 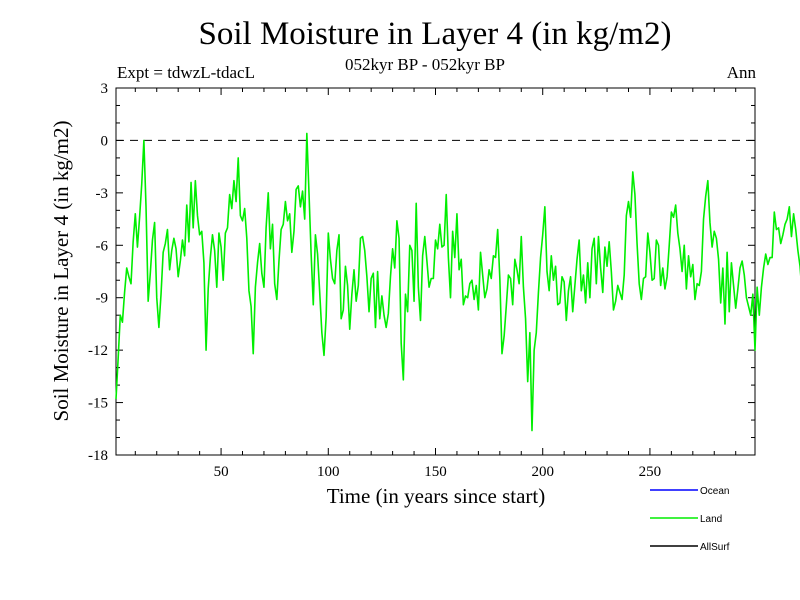 I want to click on chart-subtitle: 052kyr BP - 052kyr BP, so click(x=425, y=64).